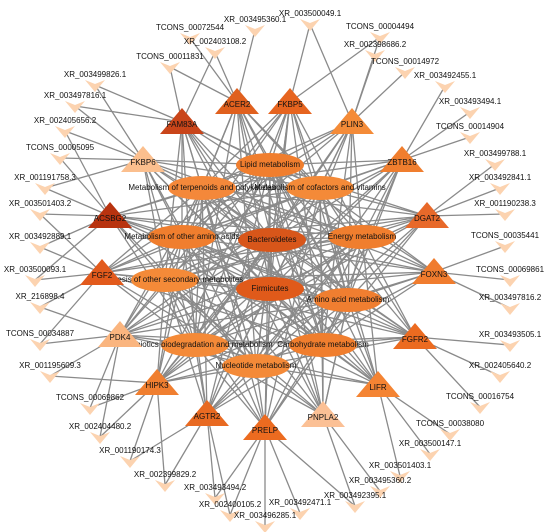  I want to click on transcript-label: XR_003492889.1, so click(40, 236).